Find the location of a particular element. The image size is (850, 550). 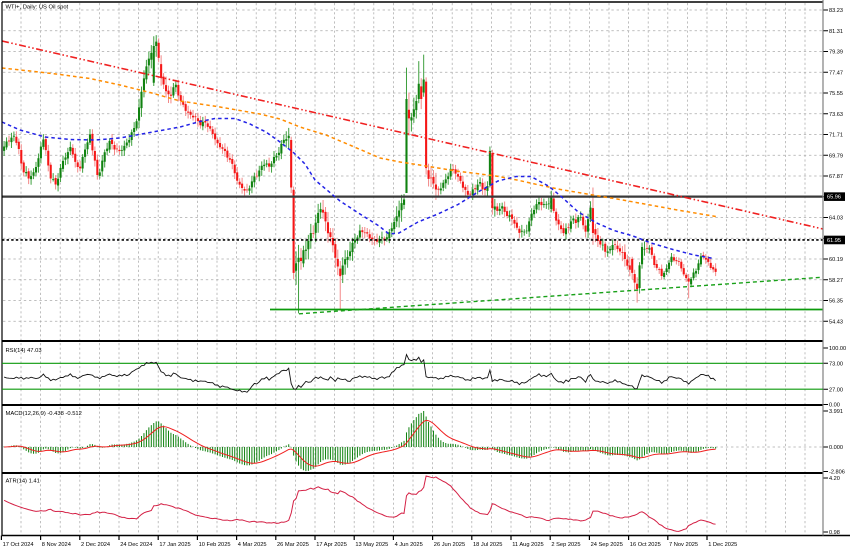

svg-text: 0.000 is located at coordinates (836, 448).